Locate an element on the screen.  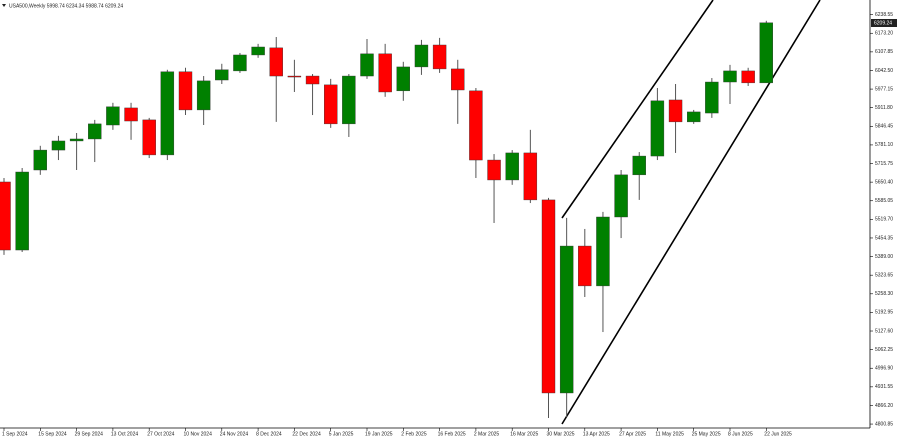
y-tick-label: 4996.90 is located at coordinates (884, 369).